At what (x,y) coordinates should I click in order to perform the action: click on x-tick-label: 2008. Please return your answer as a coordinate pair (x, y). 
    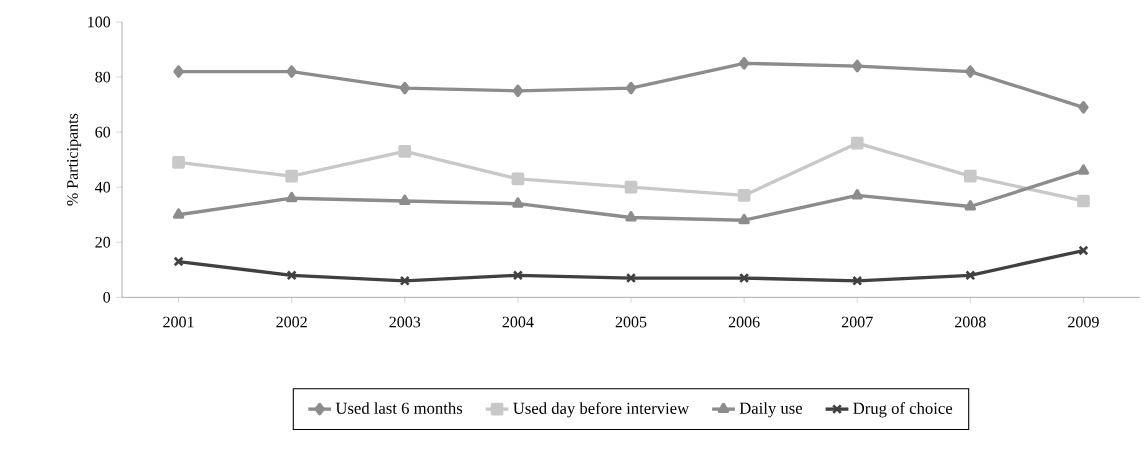
    Looking at the image, I should click on (970, 322).